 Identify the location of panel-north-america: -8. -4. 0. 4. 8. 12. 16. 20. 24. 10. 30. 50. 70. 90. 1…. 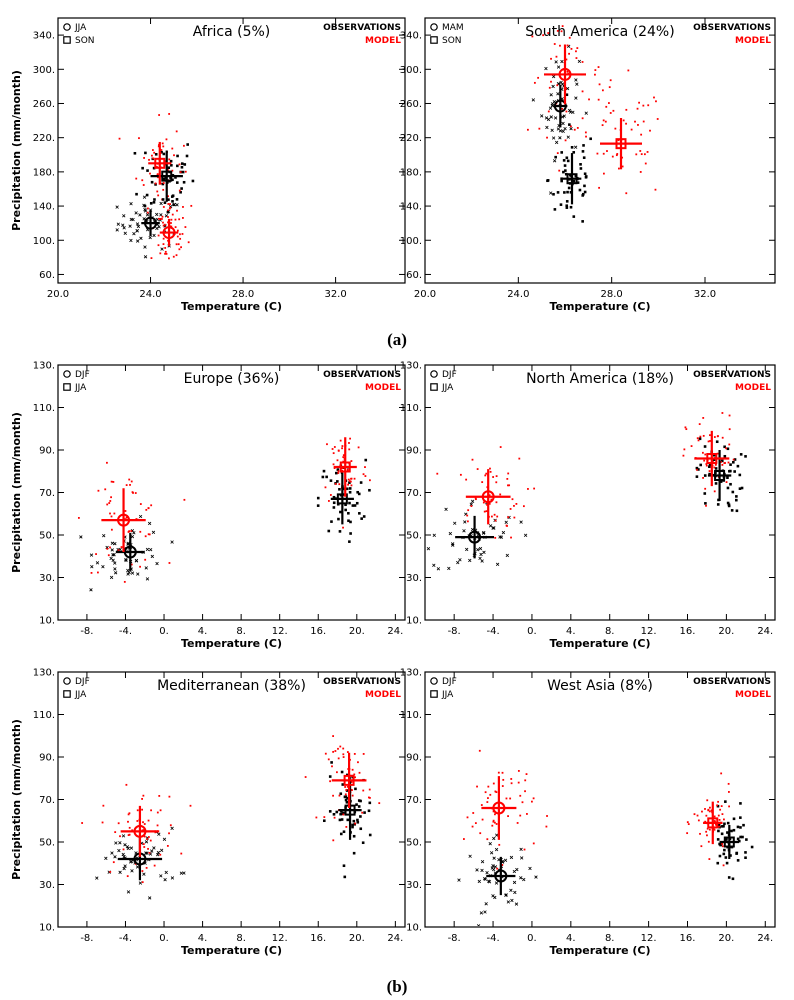
(588, 505).